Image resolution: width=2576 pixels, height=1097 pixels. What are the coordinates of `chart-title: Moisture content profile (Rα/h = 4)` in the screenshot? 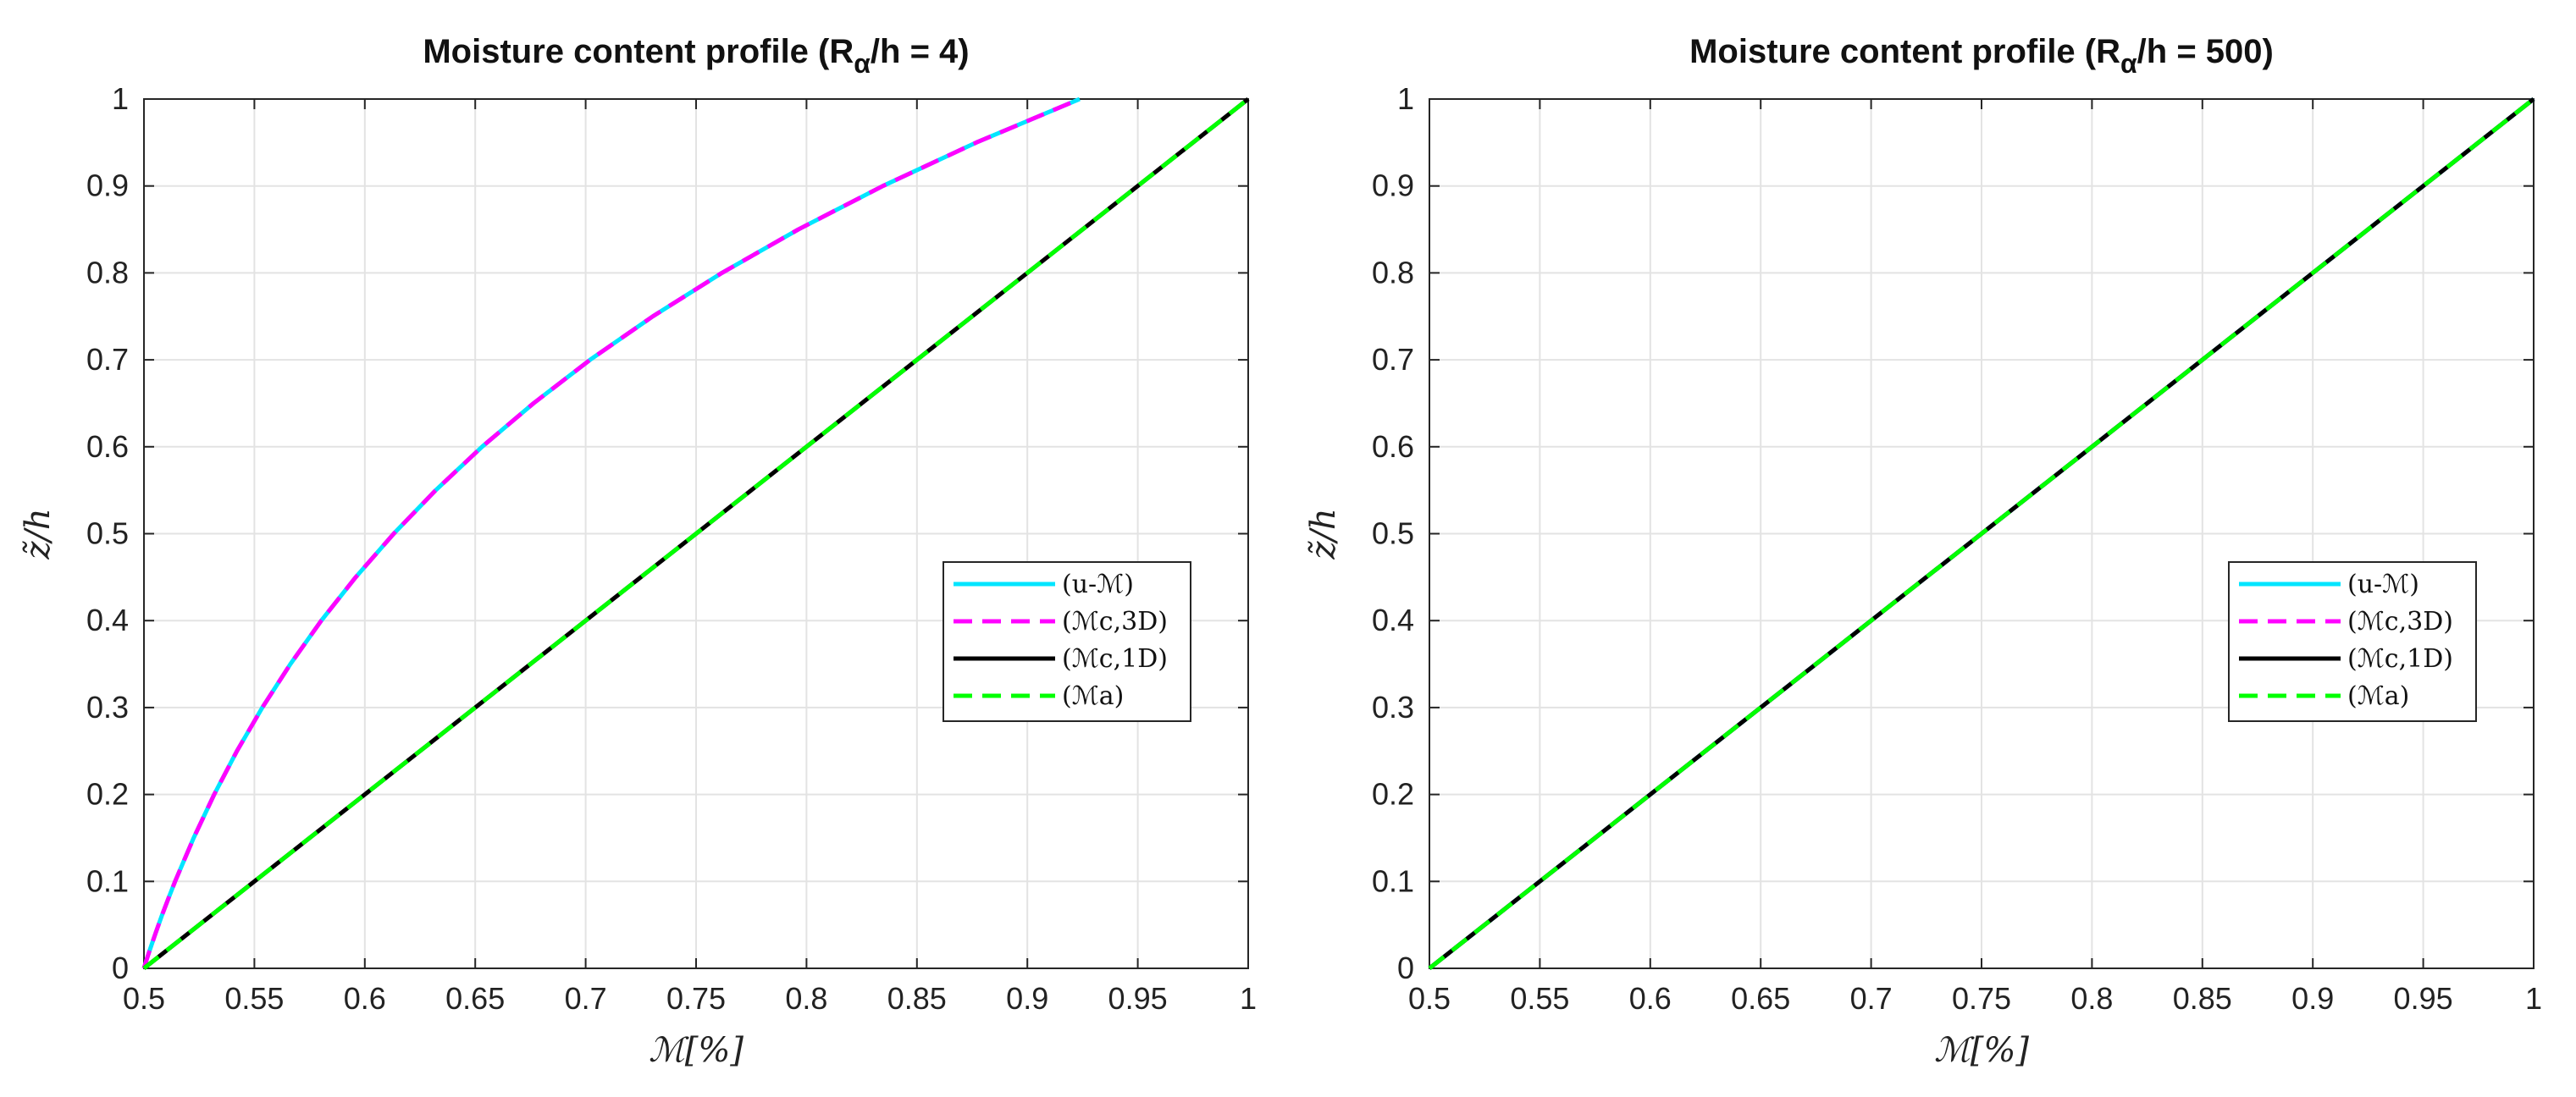 It's located at (696, 56).